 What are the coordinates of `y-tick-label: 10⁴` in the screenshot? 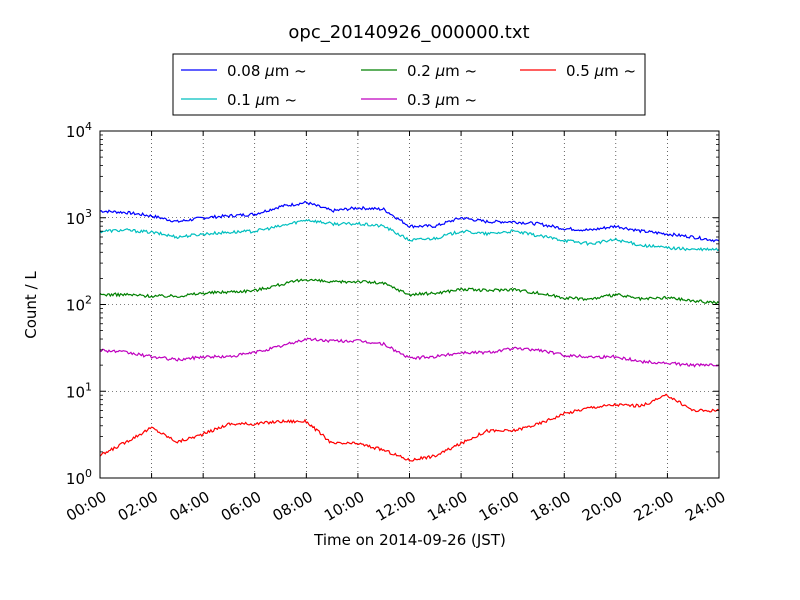 It's located at (79, 130).